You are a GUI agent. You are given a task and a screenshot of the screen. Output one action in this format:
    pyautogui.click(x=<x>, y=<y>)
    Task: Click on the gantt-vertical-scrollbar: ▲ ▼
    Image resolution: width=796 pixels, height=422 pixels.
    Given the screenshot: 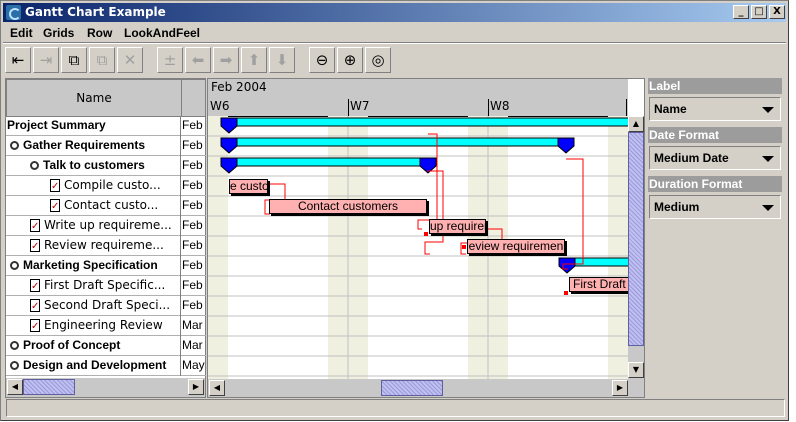 What is the action you would take?
    pyautogui.click(x=636, y=247)
    